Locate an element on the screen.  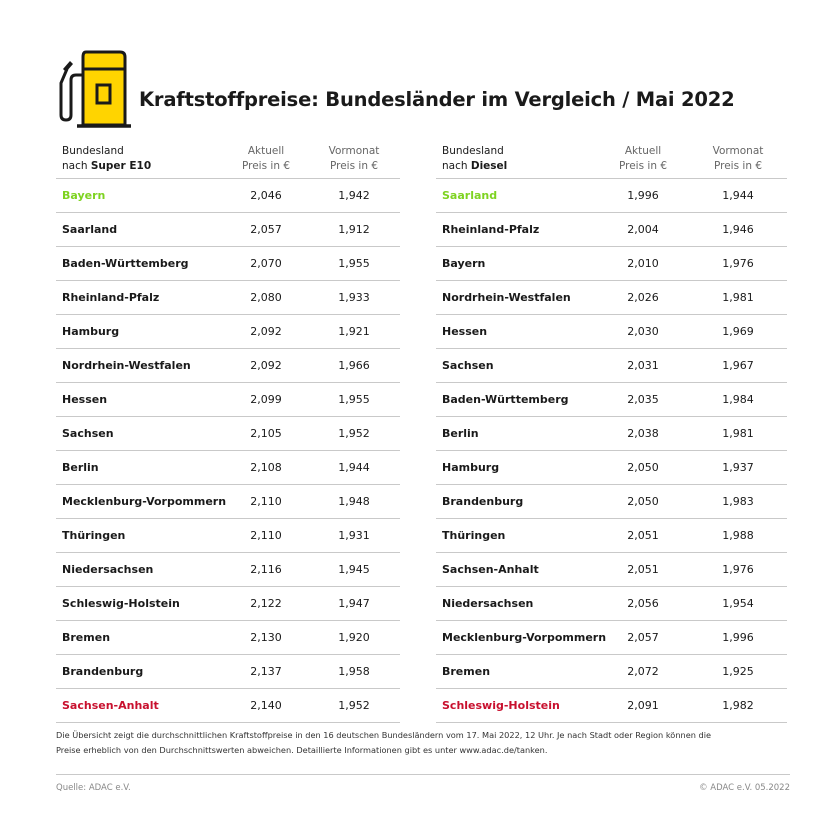
header-current: Aktuell Preis in € is located at coordinates (266, 159).